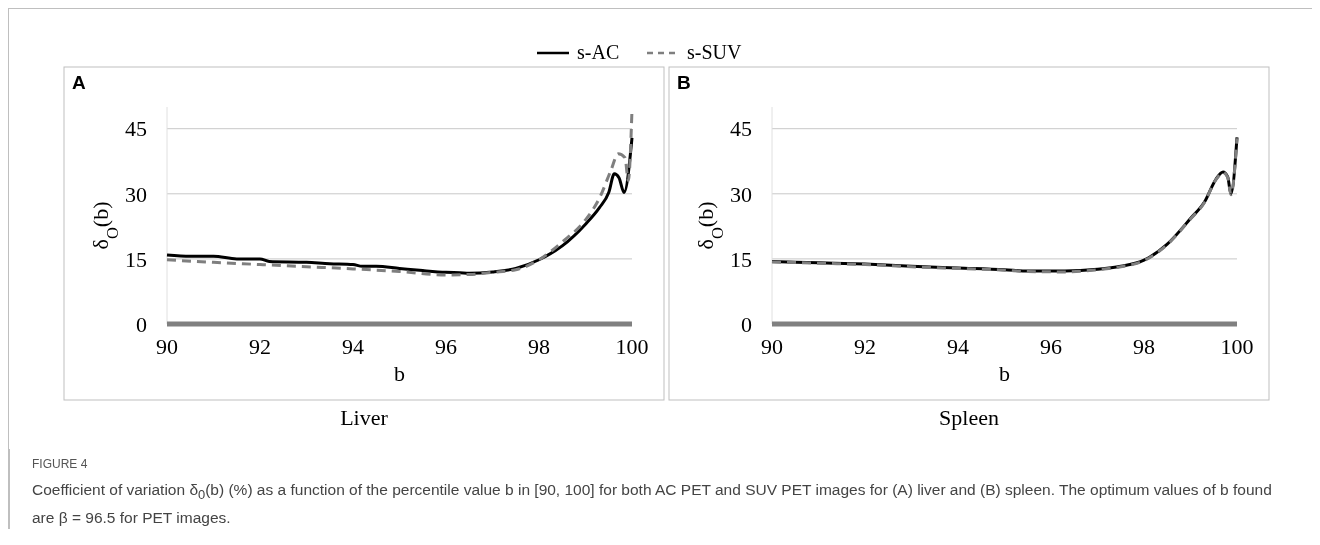  What do you see at coordinates (969, 417) in the screenshot?
I see `text: Spleen` at bounding box center [969, 417].